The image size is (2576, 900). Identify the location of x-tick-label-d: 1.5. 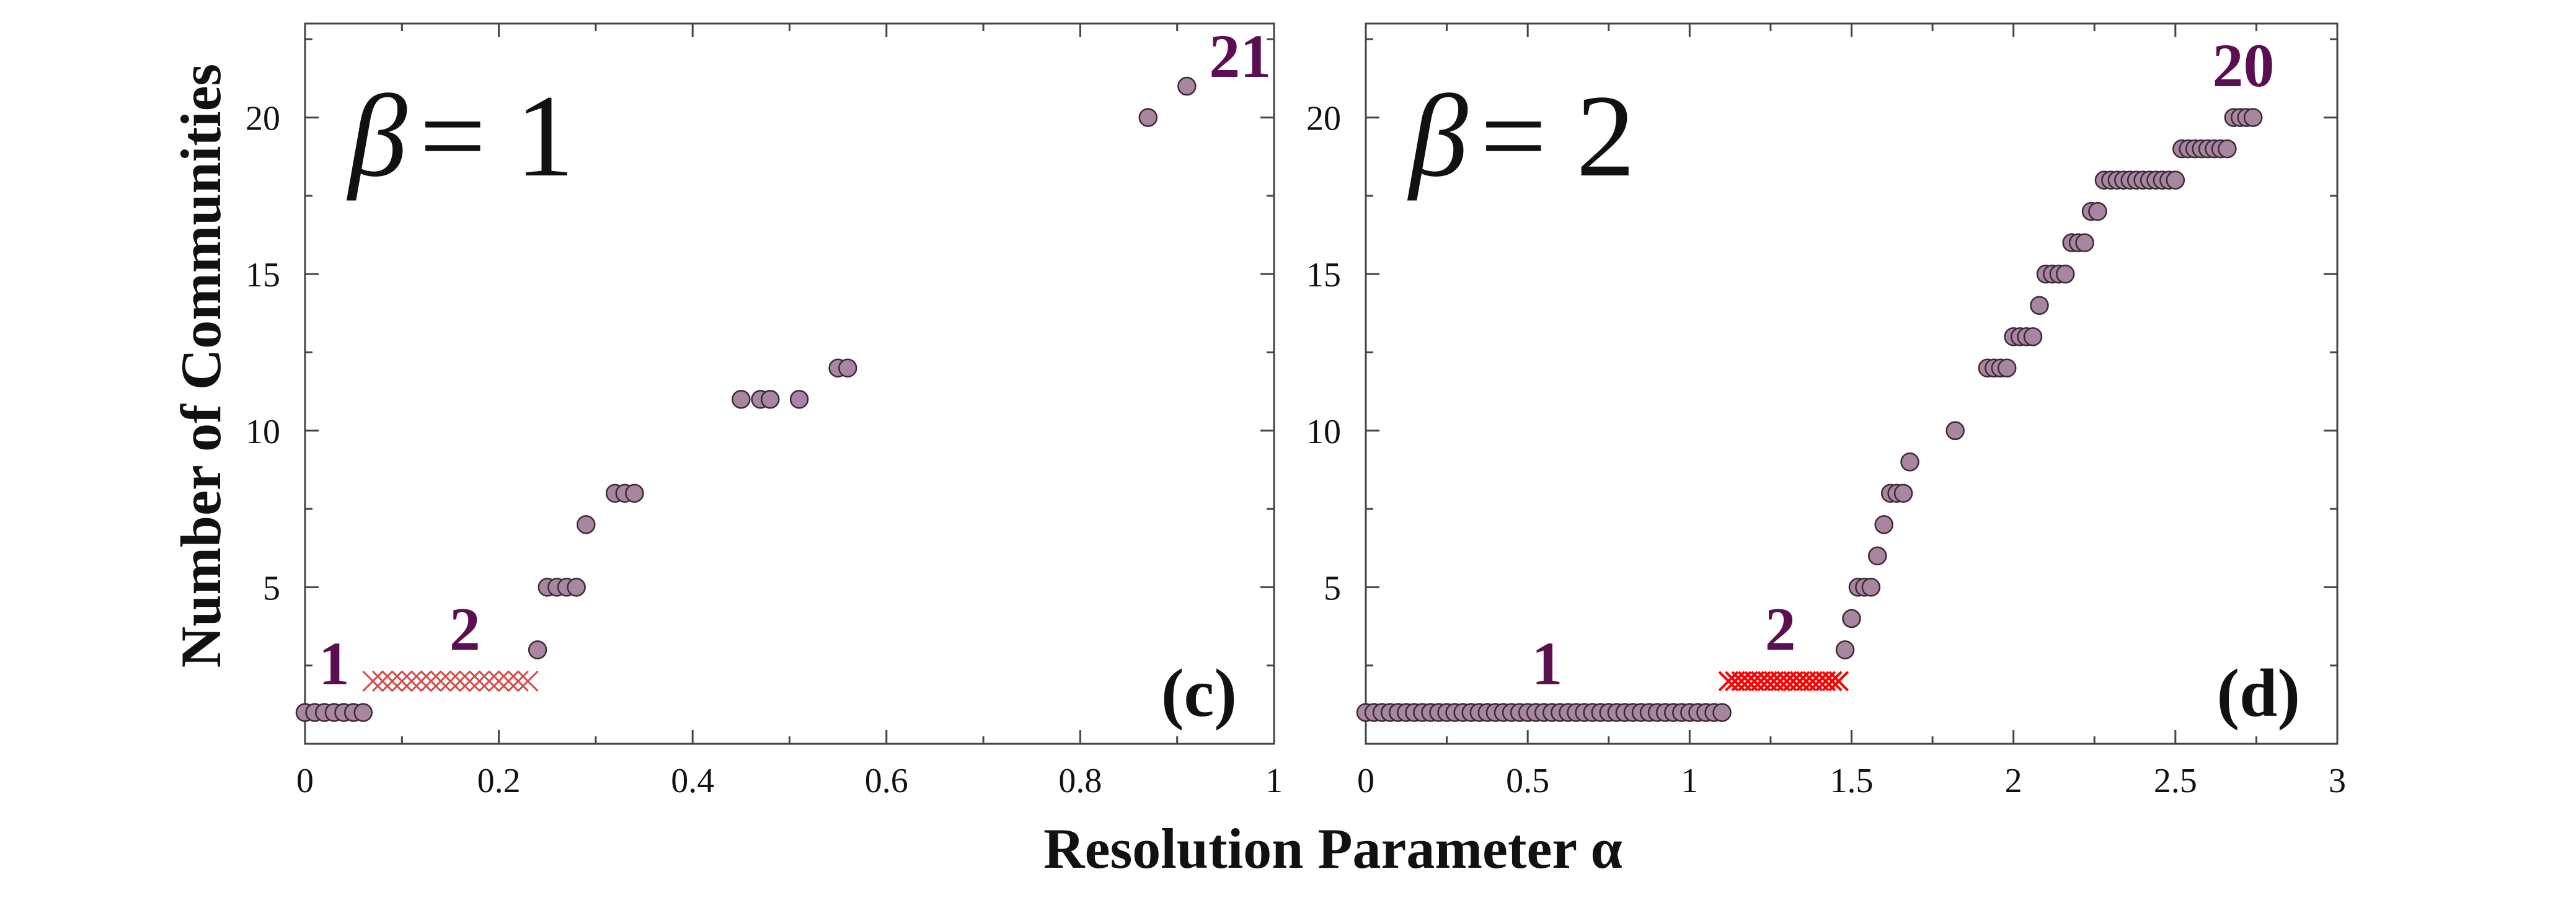
(1852, 781).